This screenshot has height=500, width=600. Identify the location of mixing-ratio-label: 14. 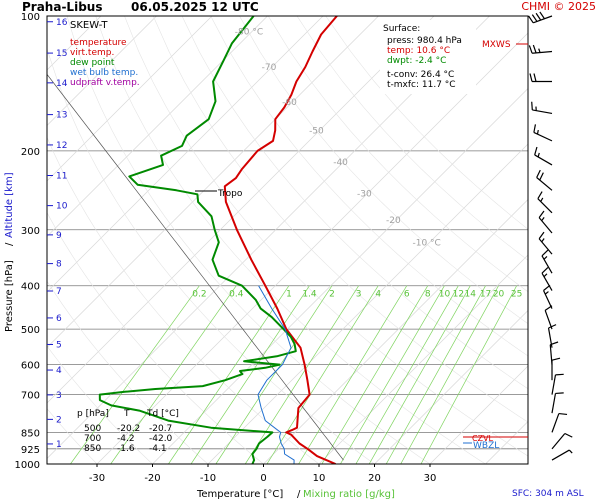
(471, 295).